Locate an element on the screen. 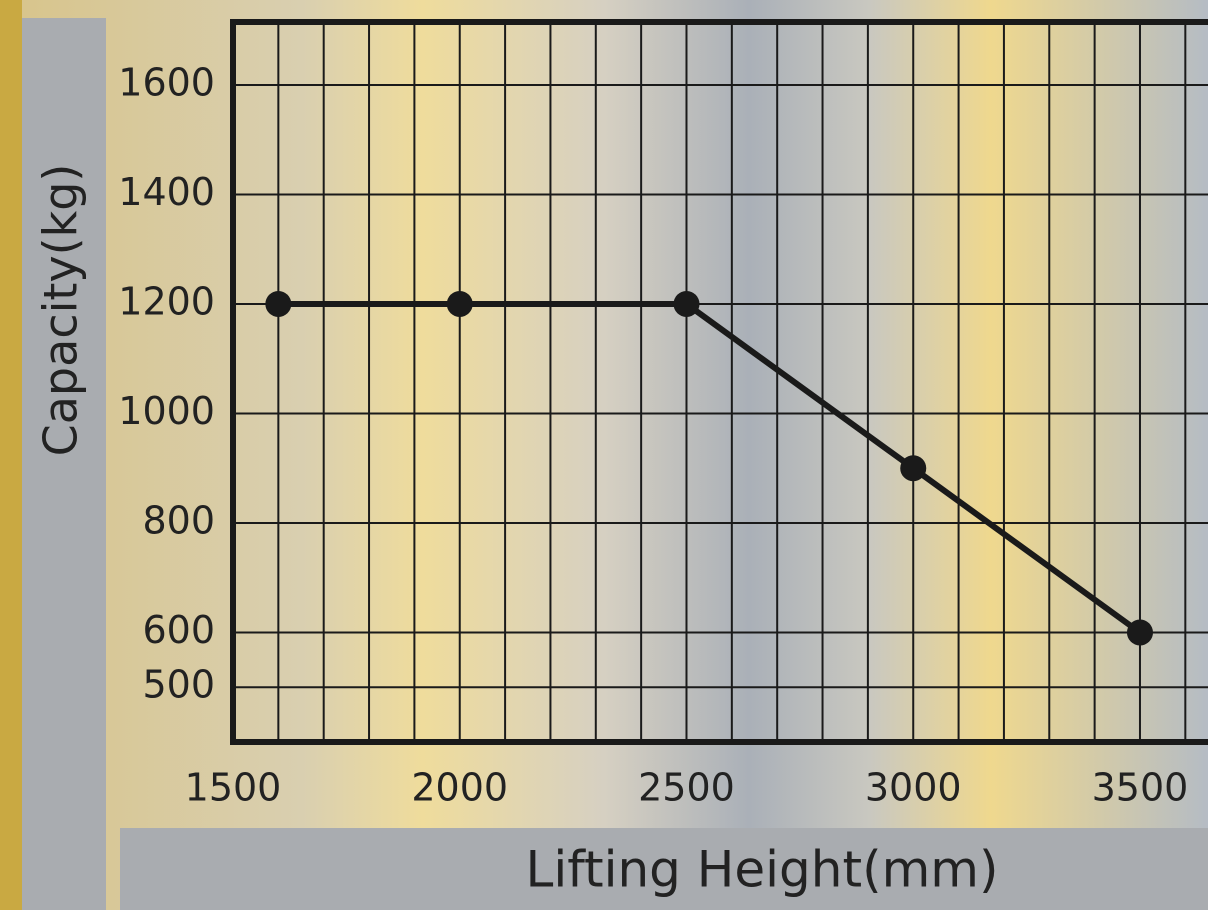  x-tick-label: 2500 is located at coordinates (686, 788).